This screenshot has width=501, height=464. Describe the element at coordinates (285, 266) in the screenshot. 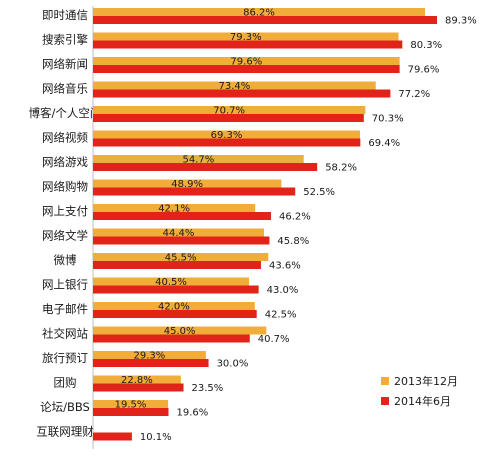

I see `data-label: 43.6%` at that location.